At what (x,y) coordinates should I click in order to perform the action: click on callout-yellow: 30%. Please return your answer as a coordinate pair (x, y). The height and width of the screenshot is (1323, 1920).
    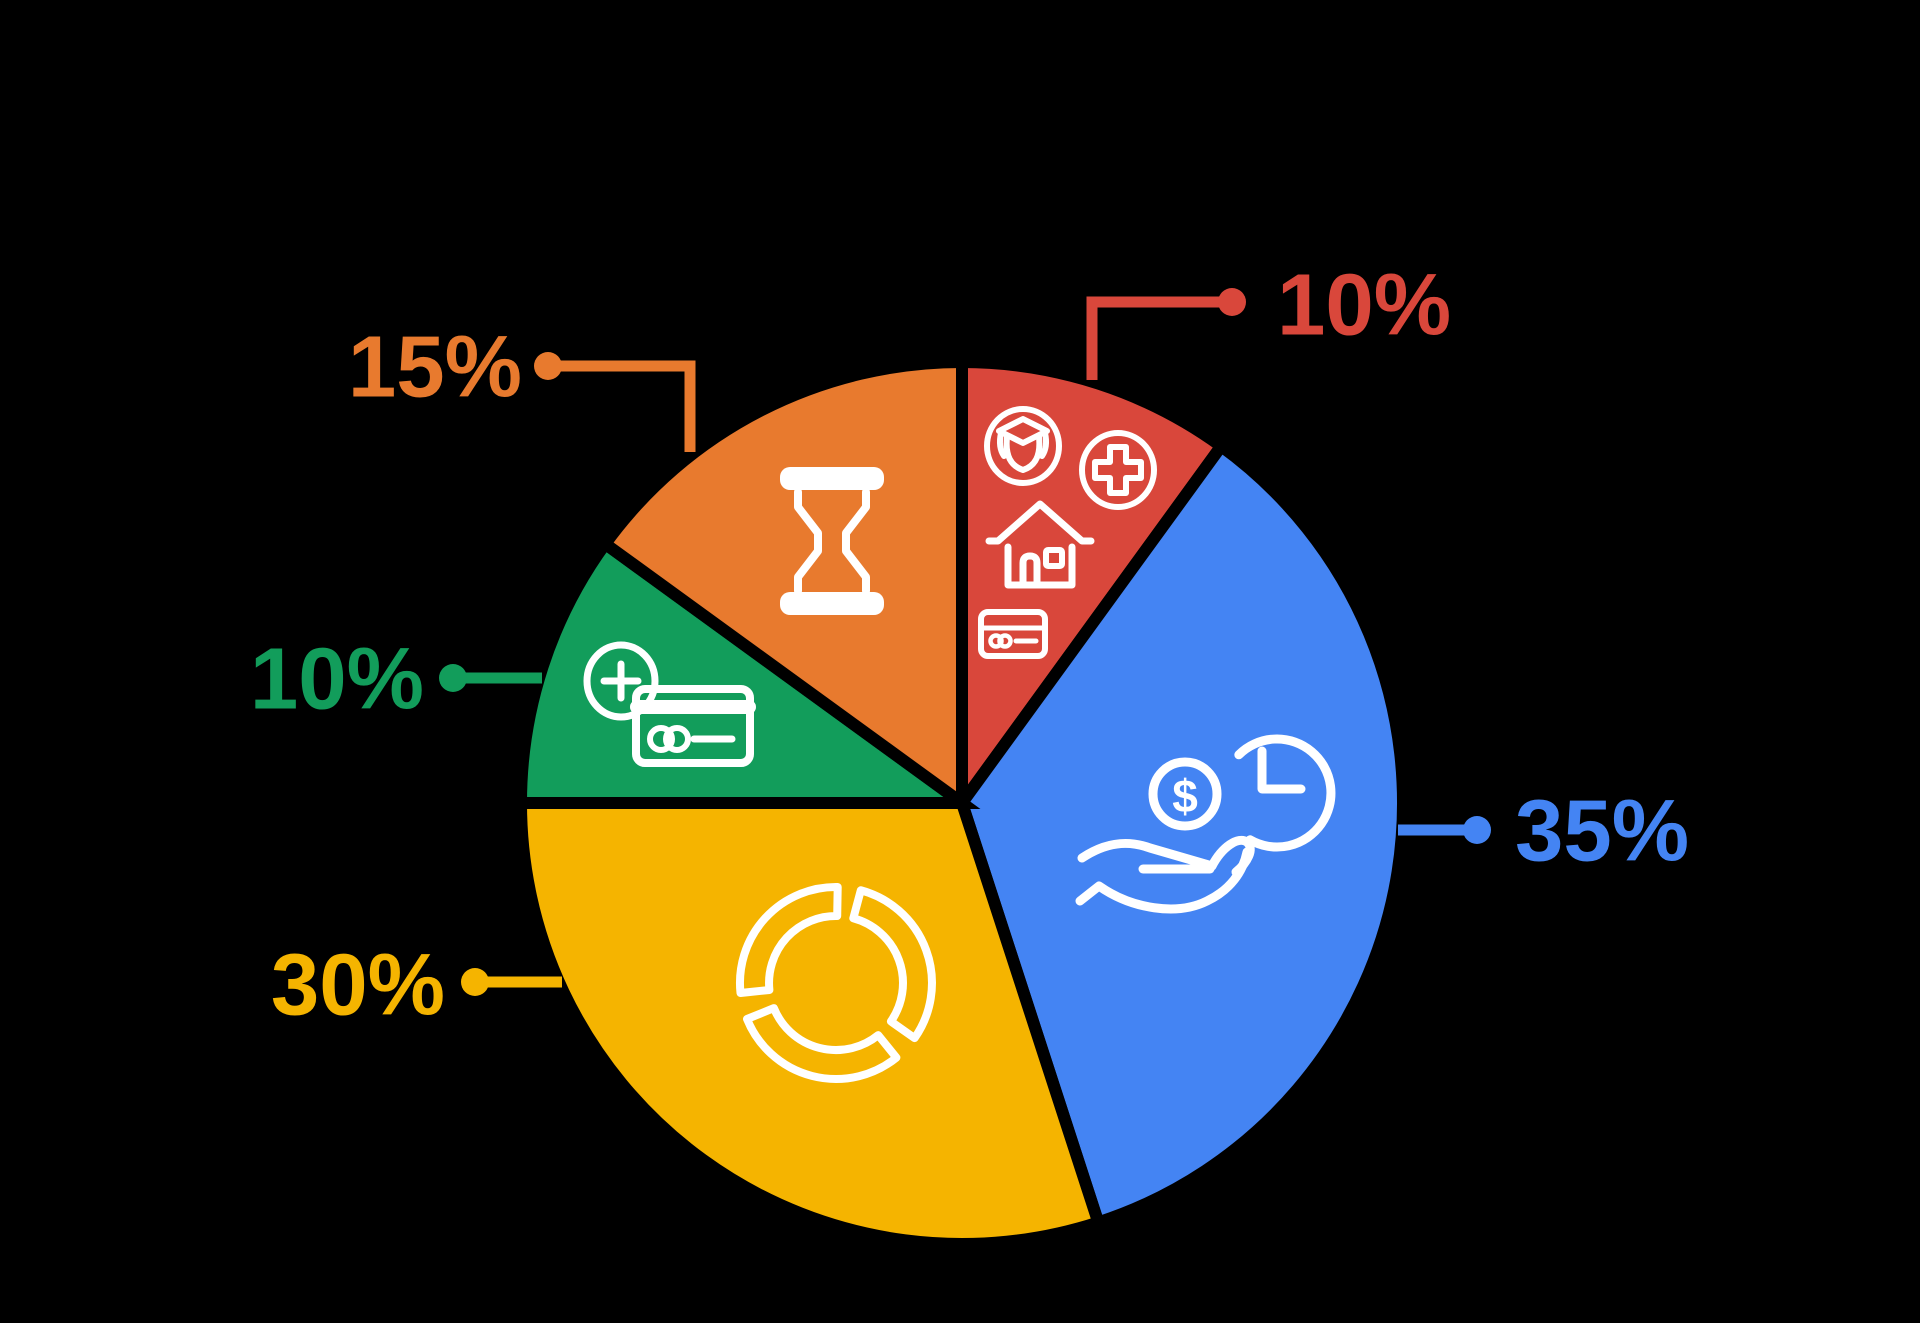
    Looking at the image, I should click on (416, 985).